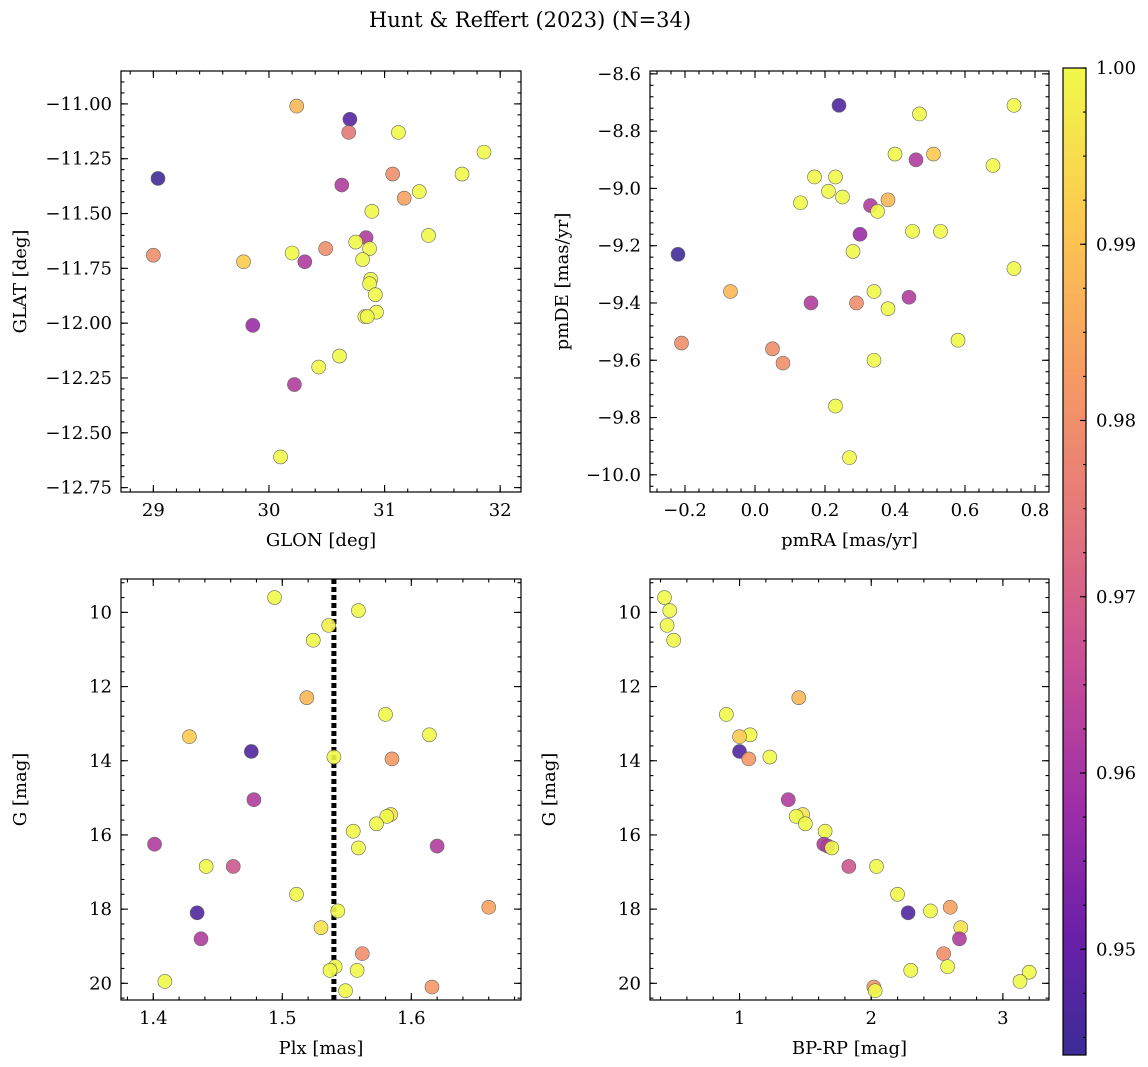  Describe the element at coordinates (321, 1048) in the screenshot. I see `x-axis-label: Plx [mas]` at that location.